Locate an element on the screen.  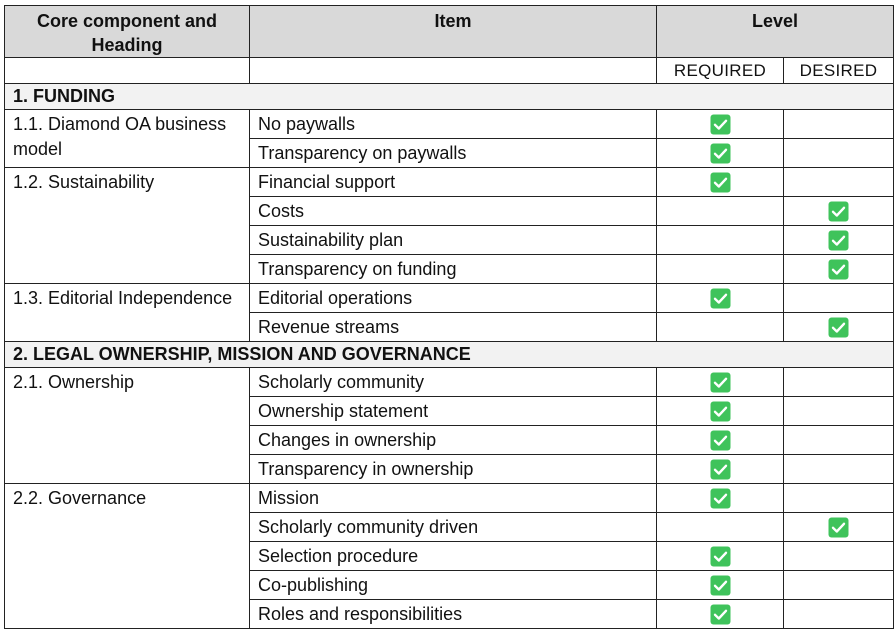
item-row: Selection procedure is located at coordinates (449, 556).